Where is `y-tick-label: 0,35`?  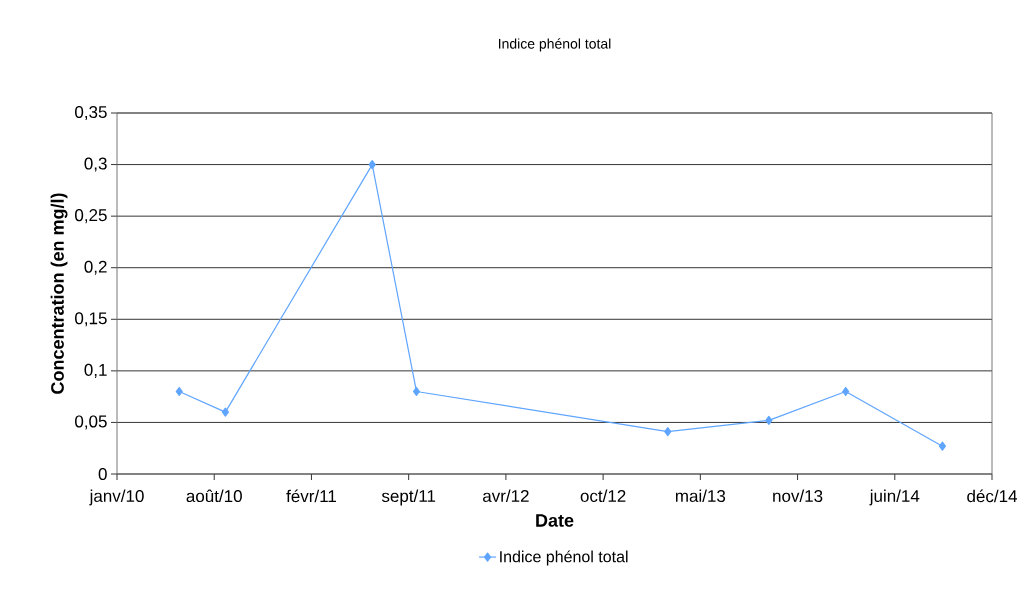
y-tick-label: 0,35 is located at coordinates (91, 113).